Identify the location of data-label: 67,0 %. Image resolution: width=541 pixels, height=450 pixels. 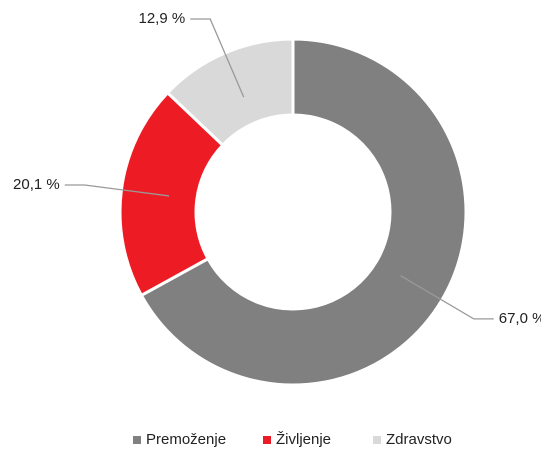
(520, 318).